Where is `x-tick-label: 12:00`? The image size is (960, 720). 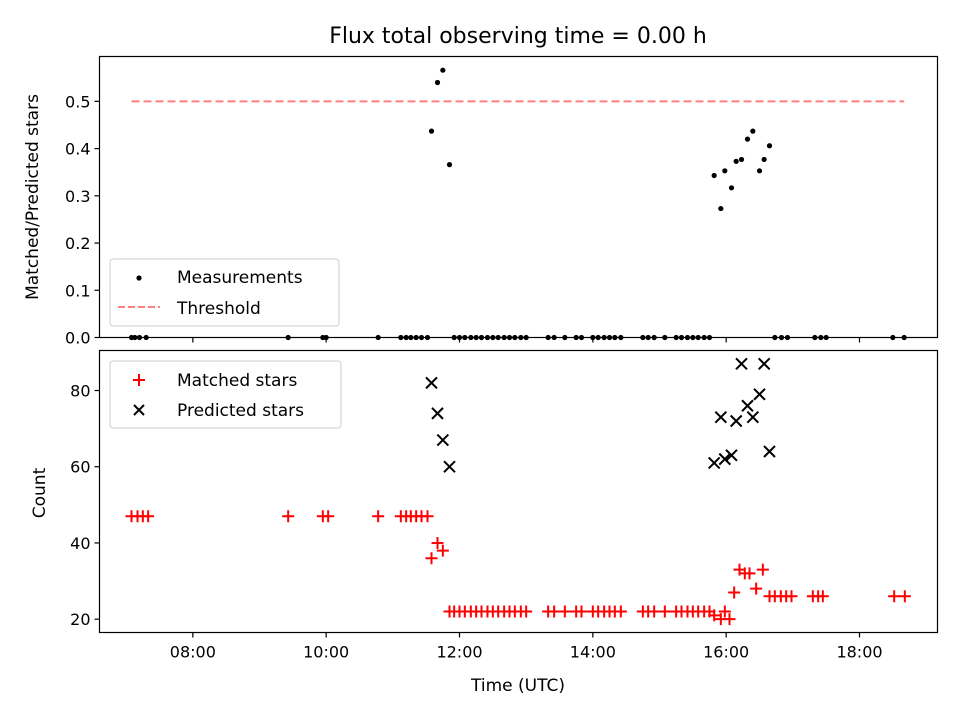 x-tick-label: 12:00 is located at coordinates (459, 652).